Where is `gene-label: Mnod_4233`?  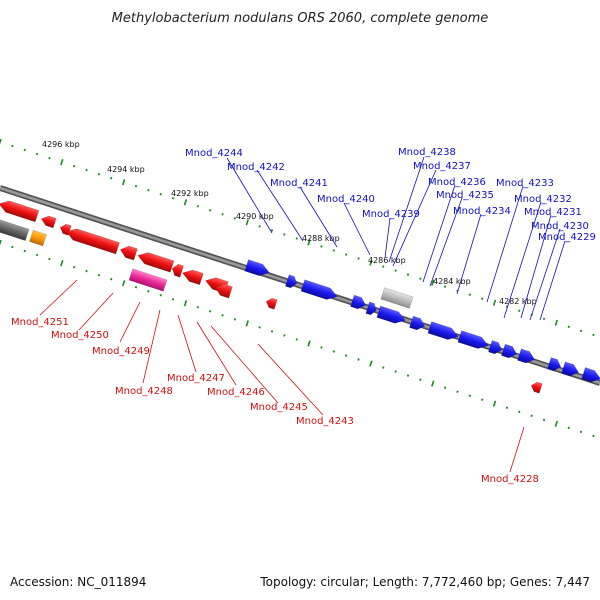 gene-label: Mnod_4233 is located at coordinates (525, 183).